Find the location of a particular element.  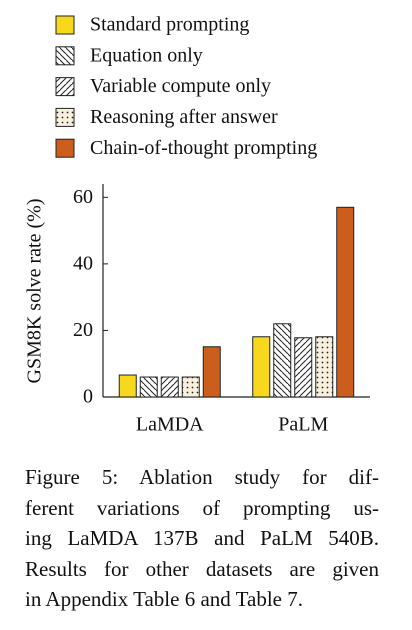

caption-line: ing LaMDA 137B and PaLM 540B. is located at coordinates (202, 538).